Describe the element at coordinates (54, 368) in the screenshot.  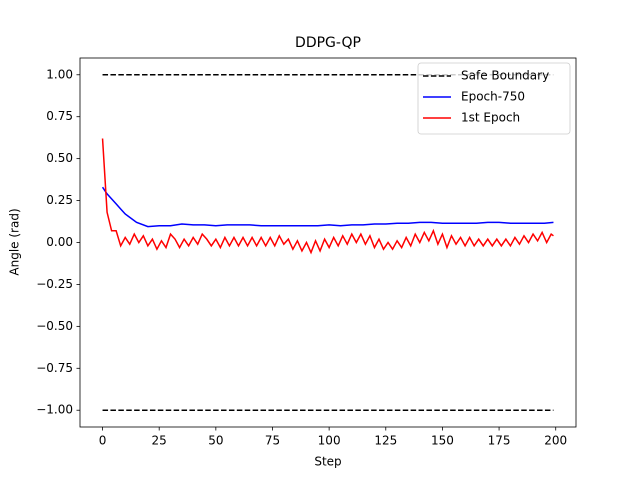
I see `y-tick-label: −0.75` at that location.